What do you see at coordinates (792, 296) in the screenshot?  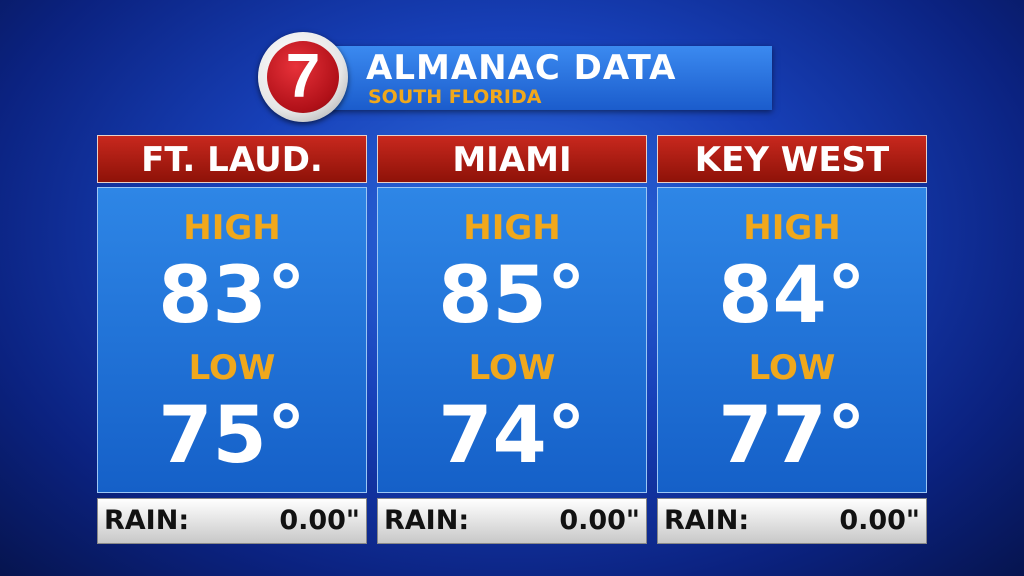 I see `high-temp: 84°` at bounding box center [792, 296].